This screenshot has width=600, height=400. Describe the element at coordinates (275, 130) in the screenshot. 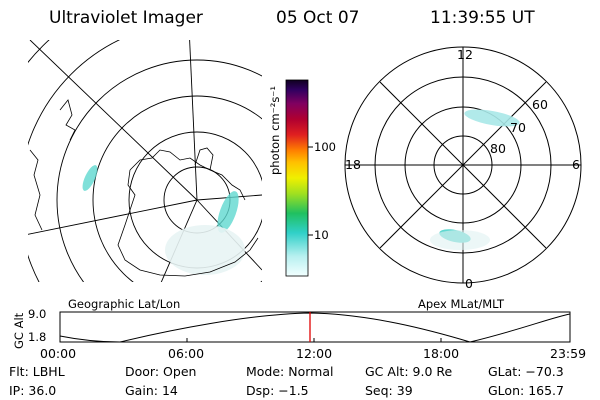

I see `colorbar-label: photon cm⁻²s⁻¹` at that location.